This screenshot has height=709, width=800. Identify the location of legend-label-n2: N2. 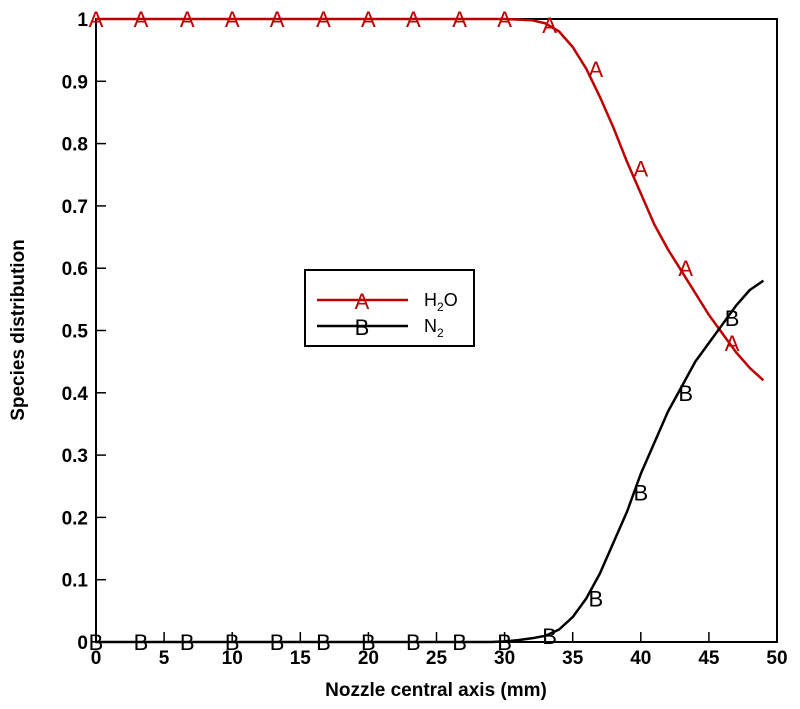
(434, 328).